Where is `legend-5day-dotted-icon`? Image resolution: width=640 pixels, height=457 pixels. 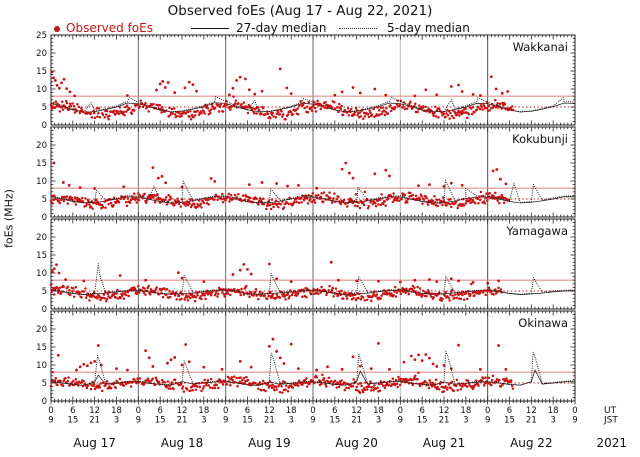
legend-5day-dotted-icon is located at coordinates (358, 28).